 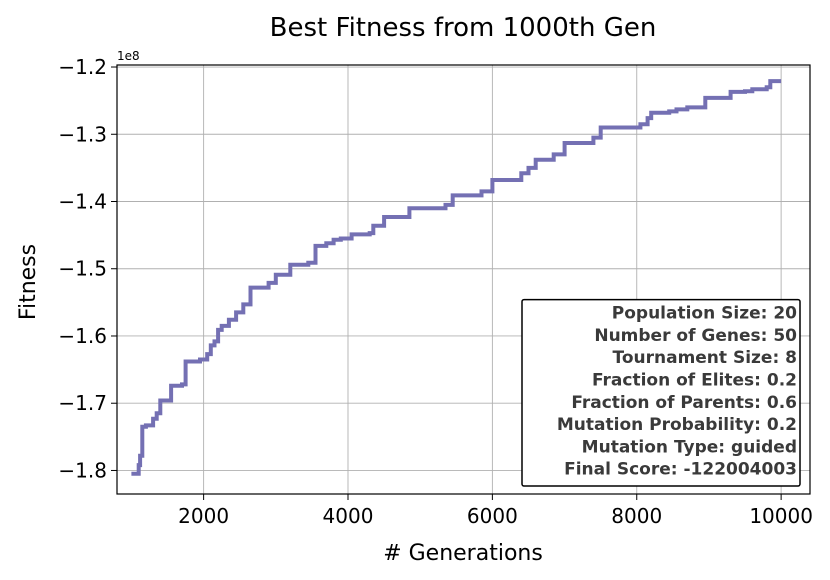 What do you see at coordinates (82, 403) in the screenshot?
I see `y-tick-label: −1.7` at bounding box center [82, 403].